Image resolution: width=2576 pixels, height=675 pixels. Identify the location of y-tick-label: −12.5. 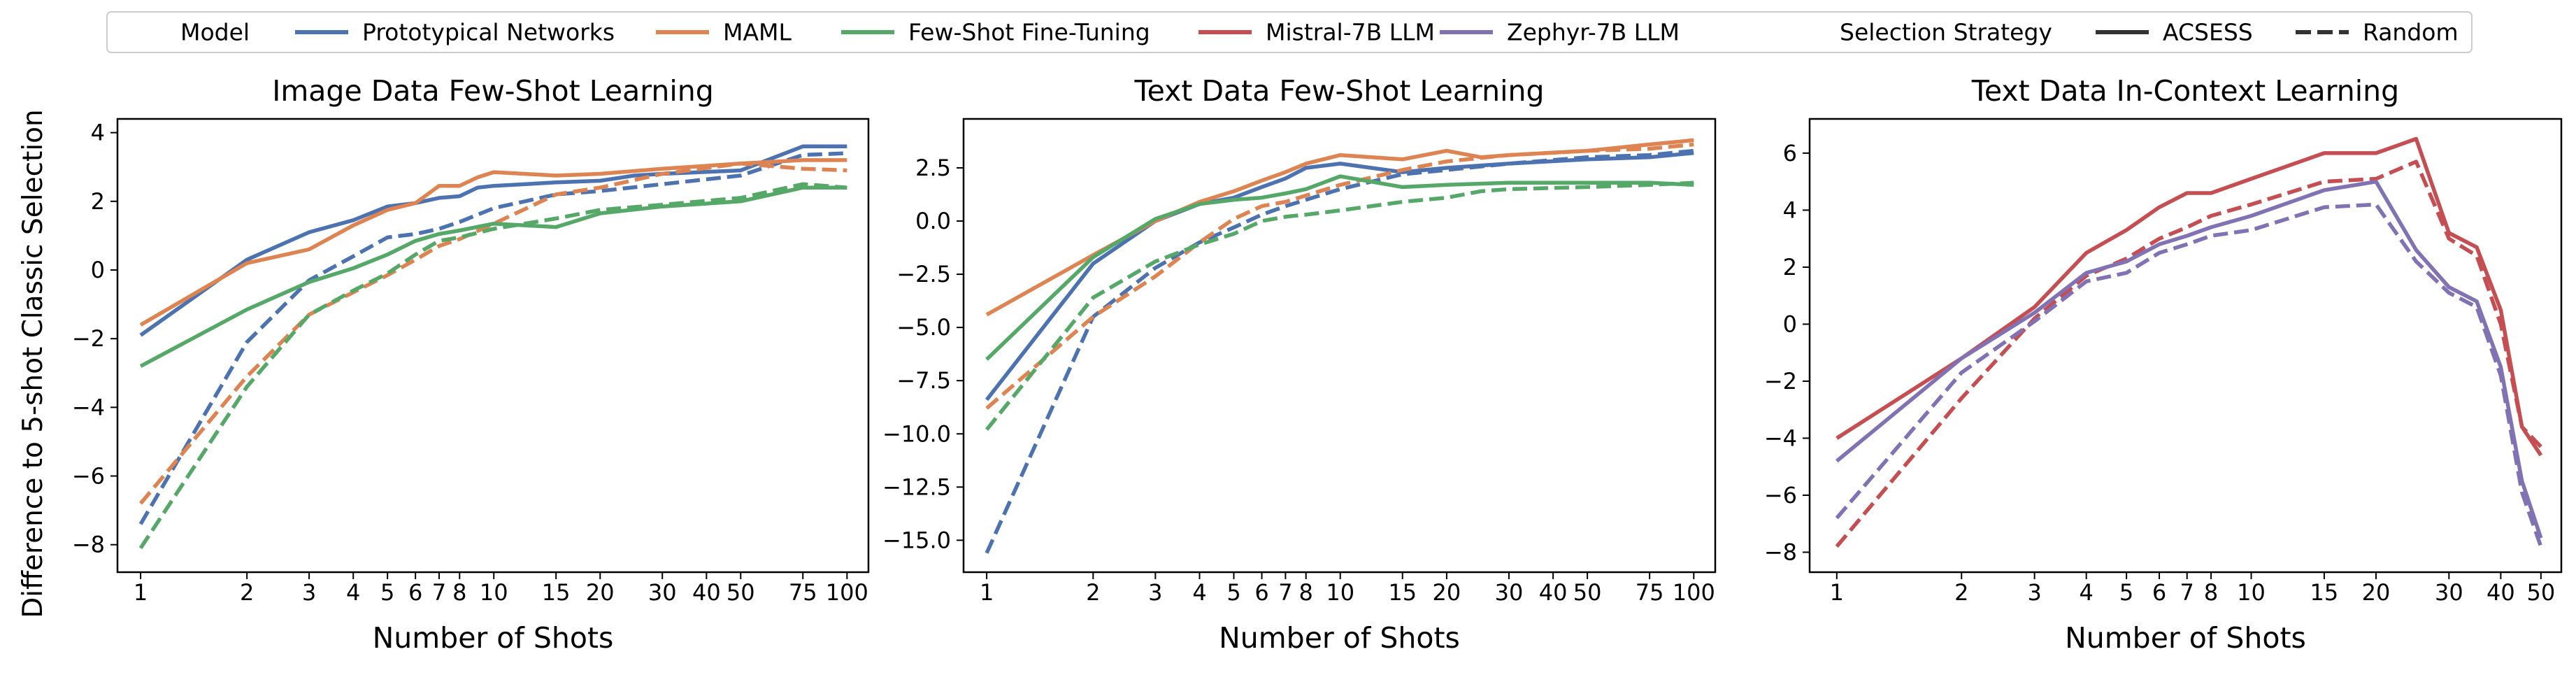
(916, 487).